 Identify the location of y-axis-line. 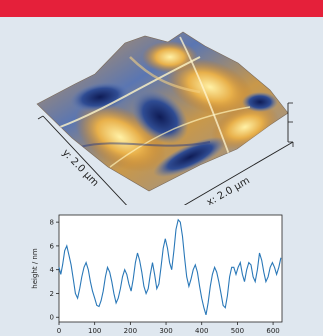
(85, 160).